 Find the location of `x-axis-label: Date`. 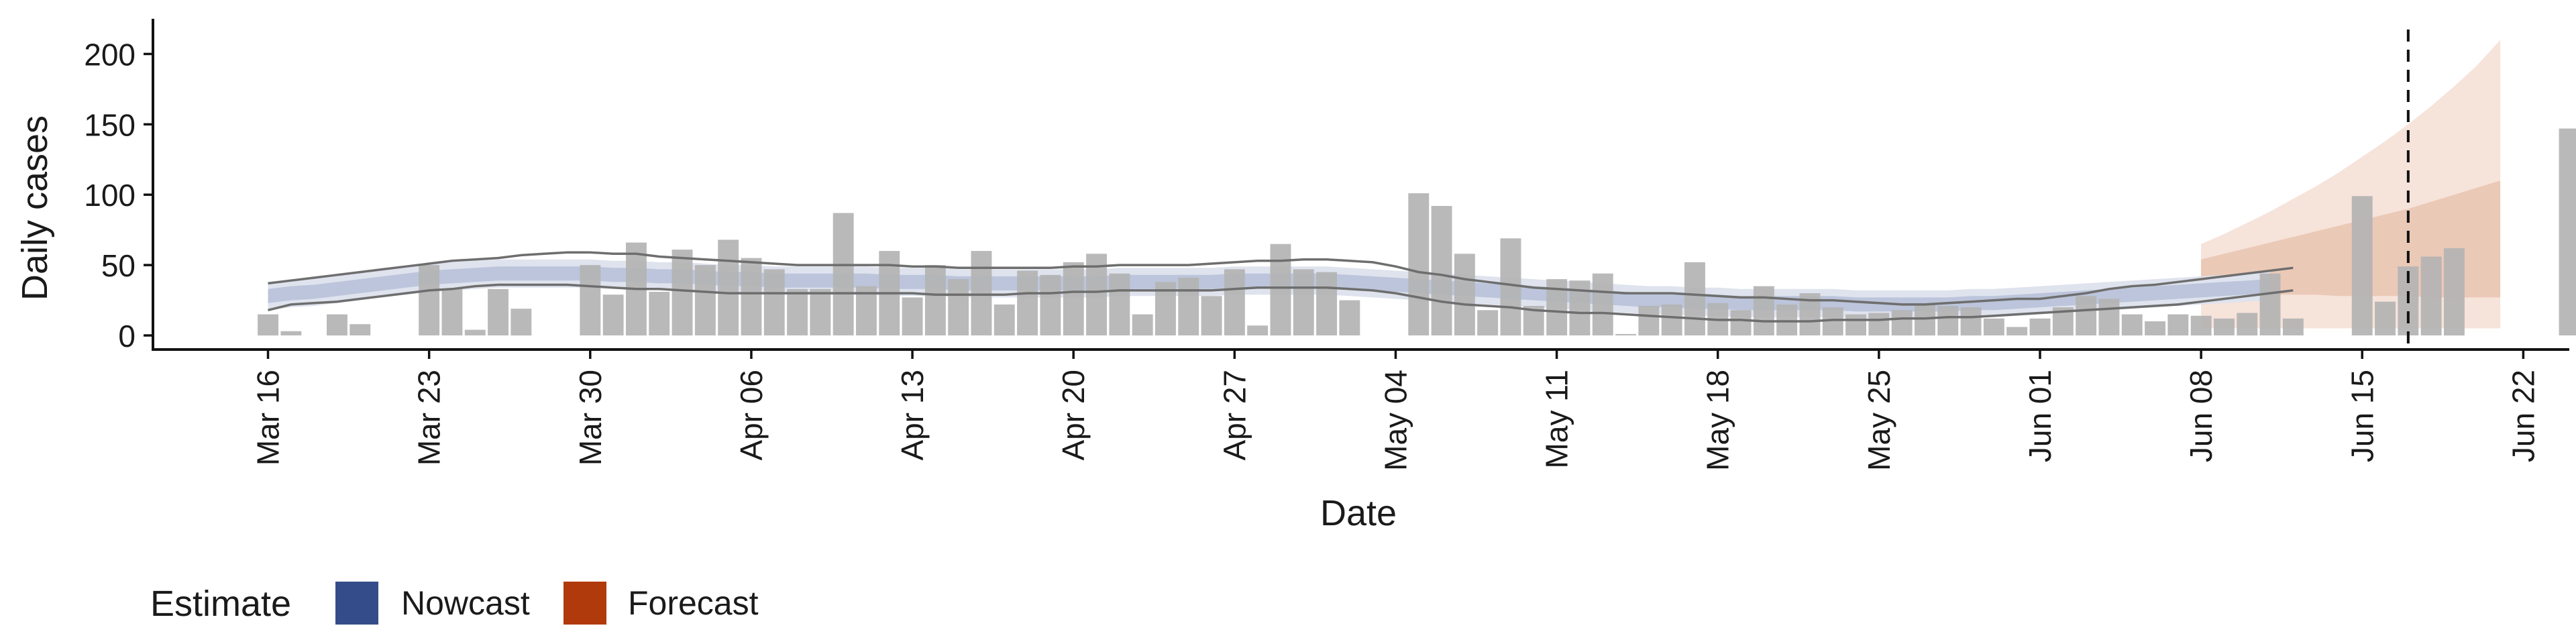

x-axis-label: Date is located at coordinates (1358, 513).